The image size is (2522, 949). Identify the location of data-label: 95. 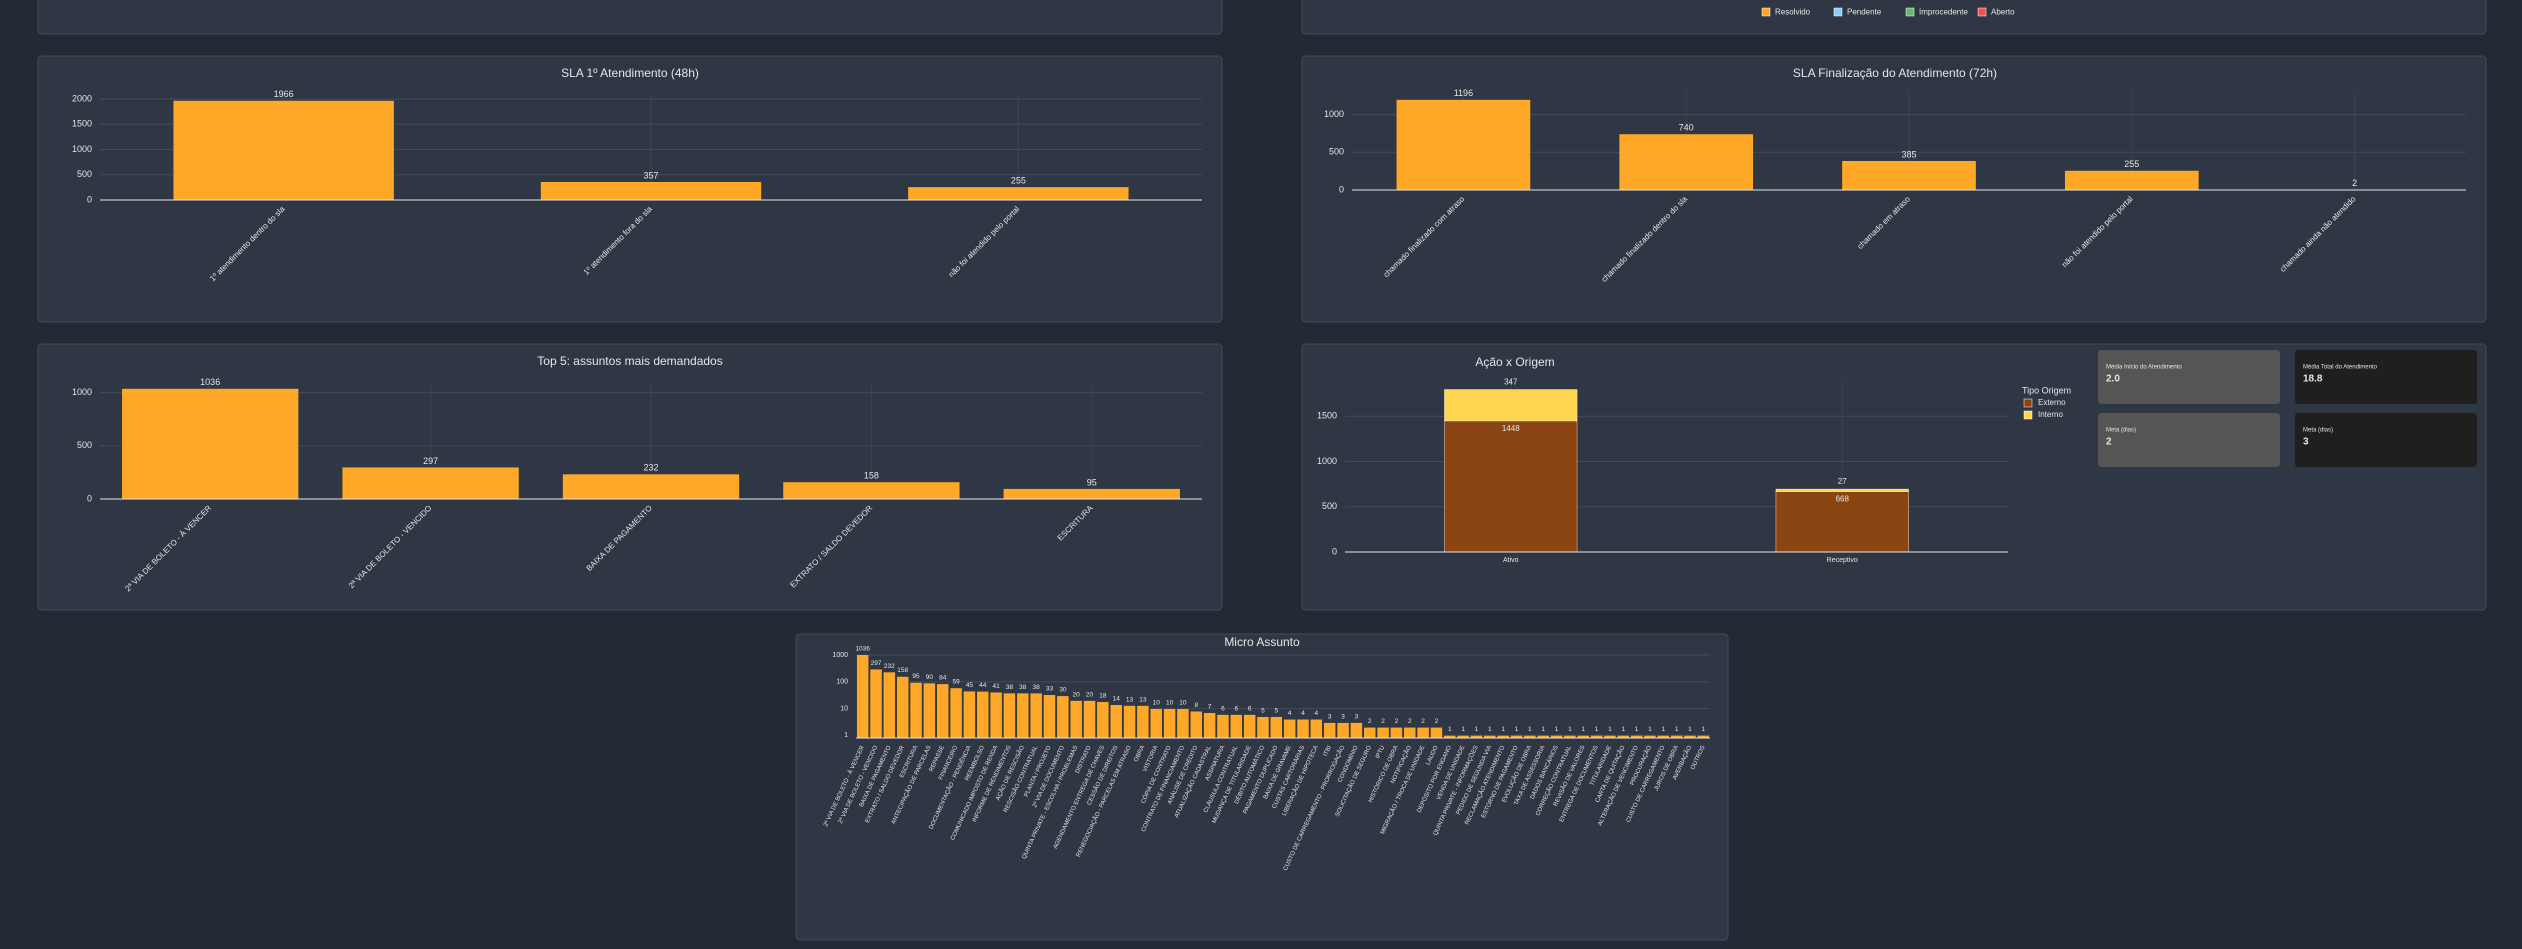
(916, 676).